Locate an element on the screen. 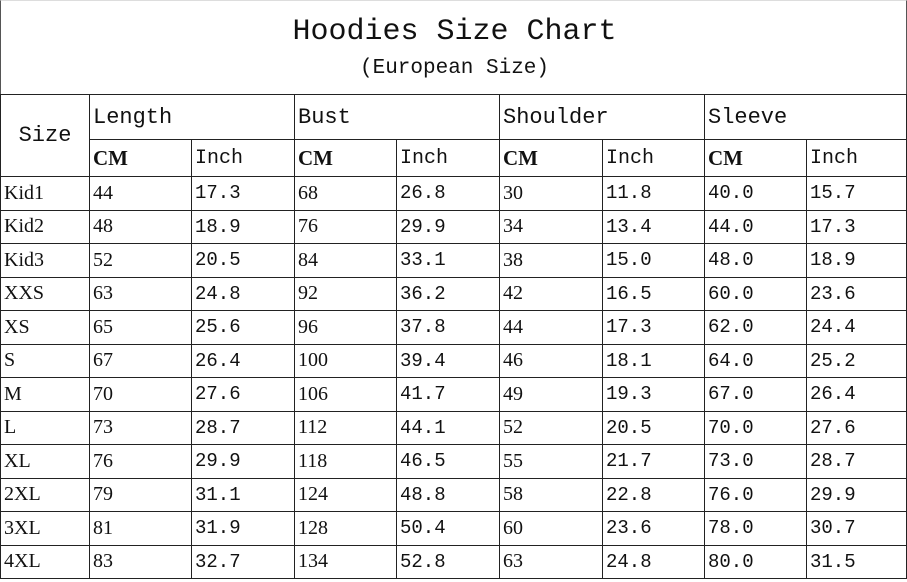 The width and height of the screenshot is (907, 582). size-header: Size is located at coordinates (45, 135).